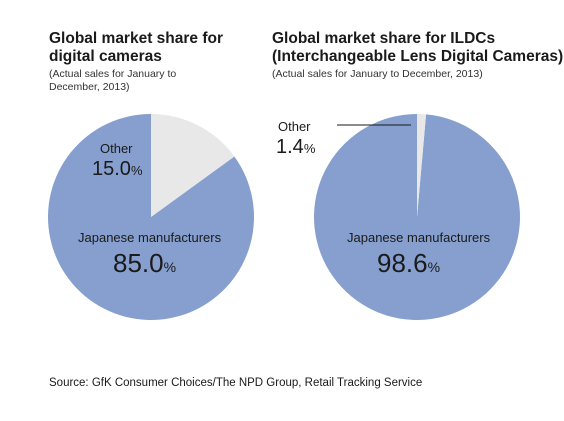  Describe the element at coordinates (136, 38) in the screenshot. I see `chart-1-title-line-1: Global market share for` at that location.